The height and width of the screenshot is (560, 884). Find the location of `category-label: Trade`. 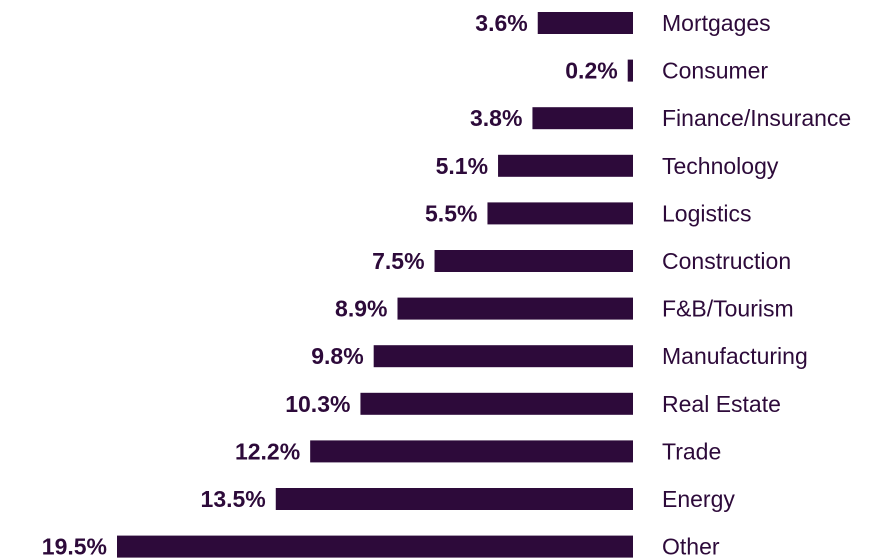

category-label: Trade is located at coordinates (691, 451).